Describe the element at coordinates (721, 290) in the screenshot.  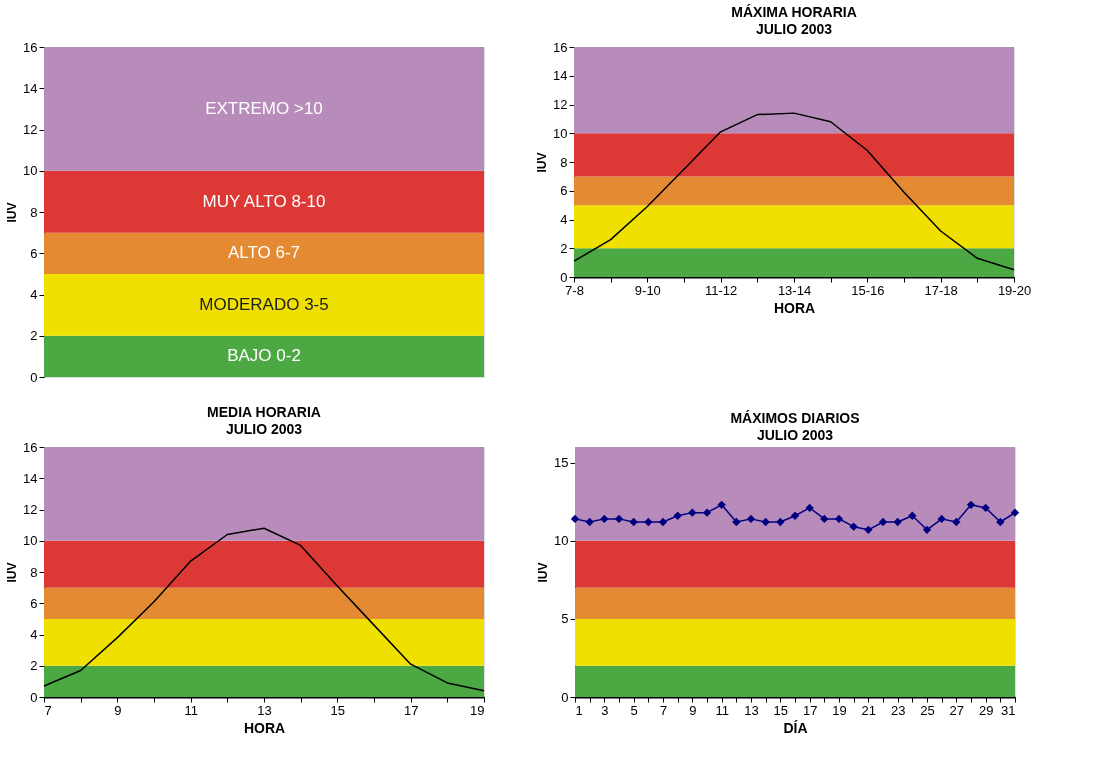
I see `x-tick-label: 11-12` at that location.